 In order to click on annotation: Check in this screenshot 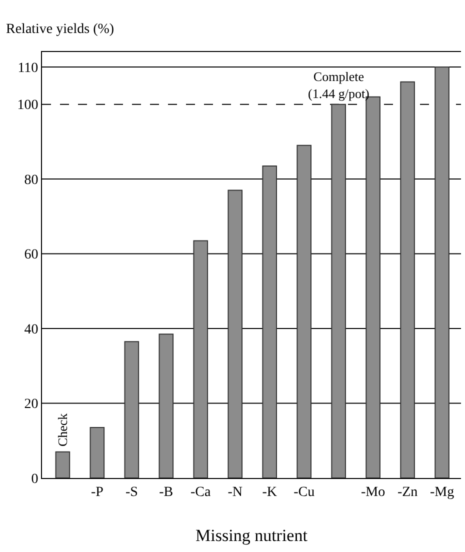, I will do `click(62, 429)`.